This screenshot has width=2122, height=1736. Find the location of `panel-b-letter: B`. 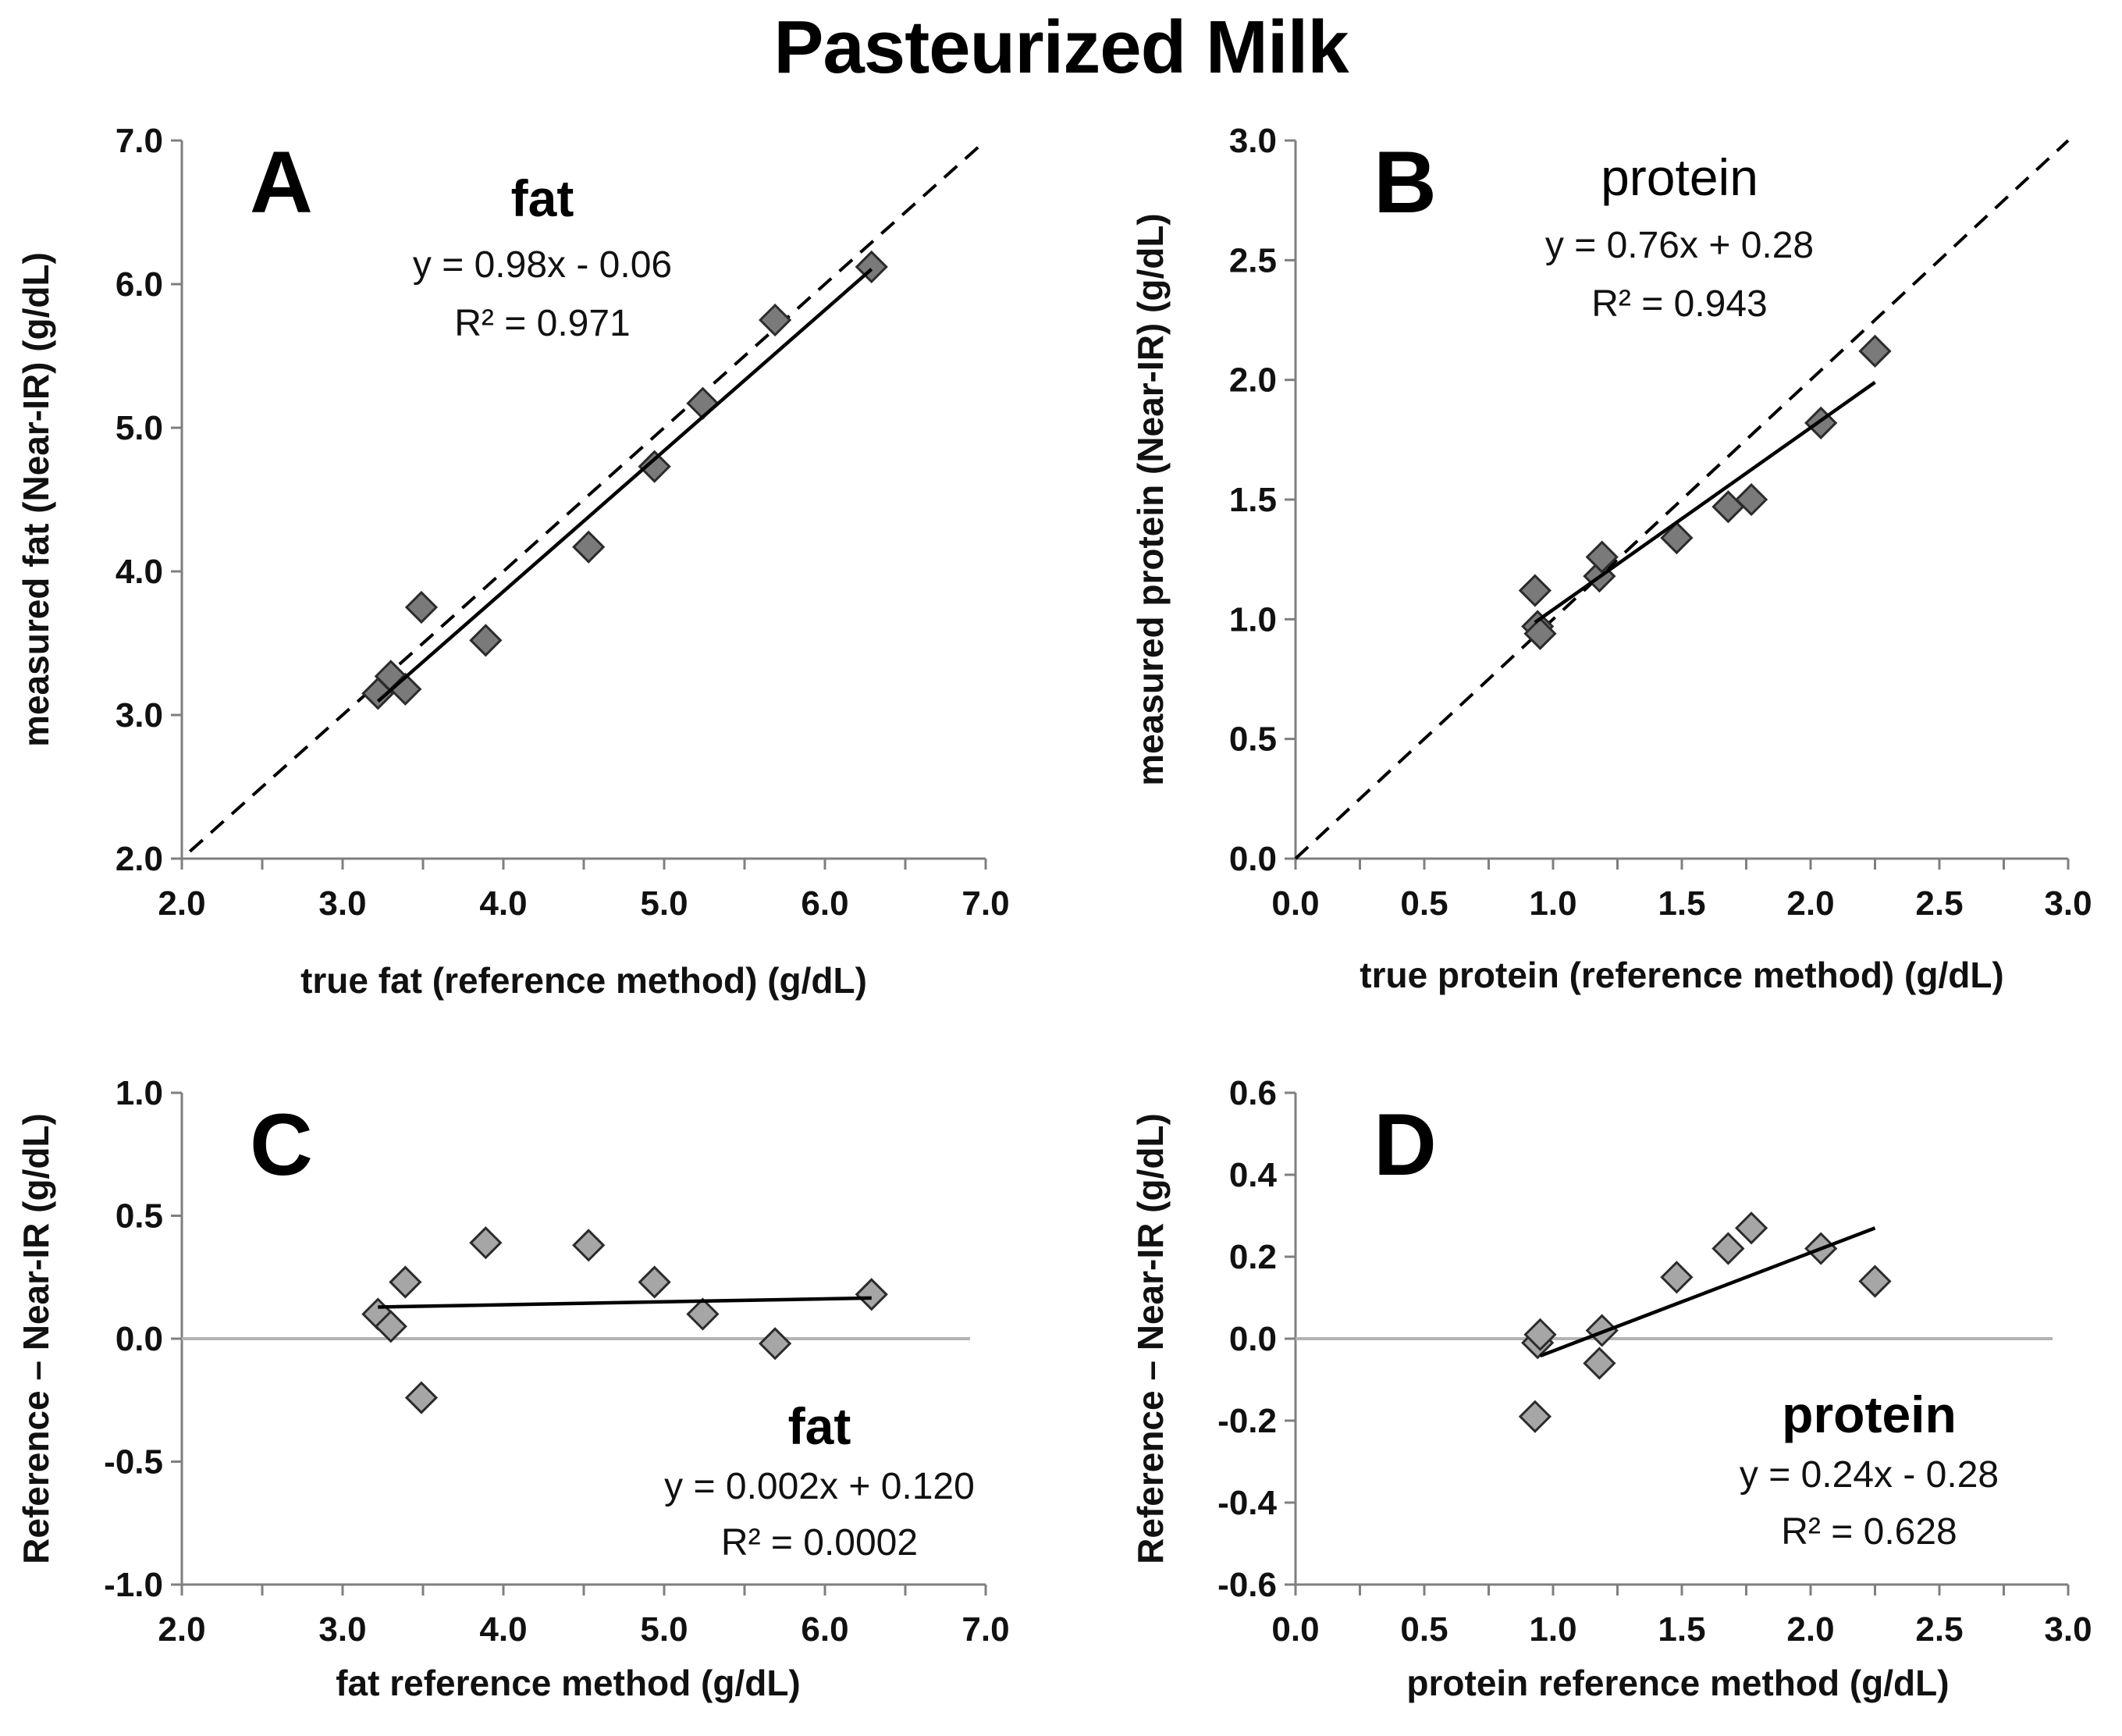

panel-b-letter: B is located at coordinates (1405, 182).